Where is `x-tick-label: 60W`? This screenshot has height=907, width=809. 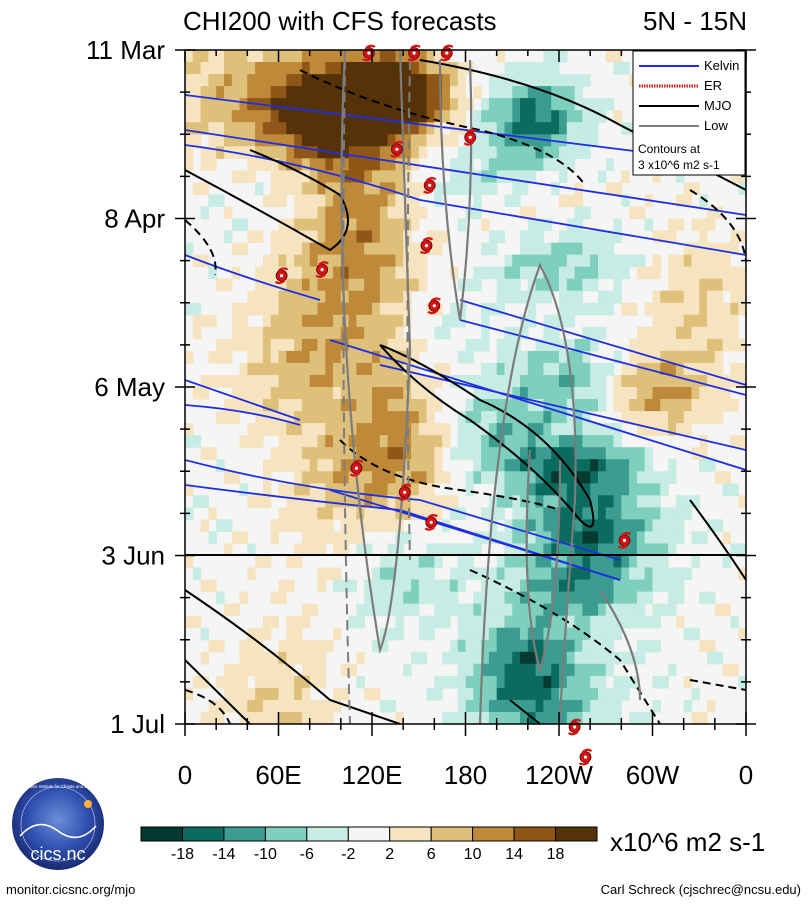
x-tick-label: 60W is located at coordinates (653, 775).